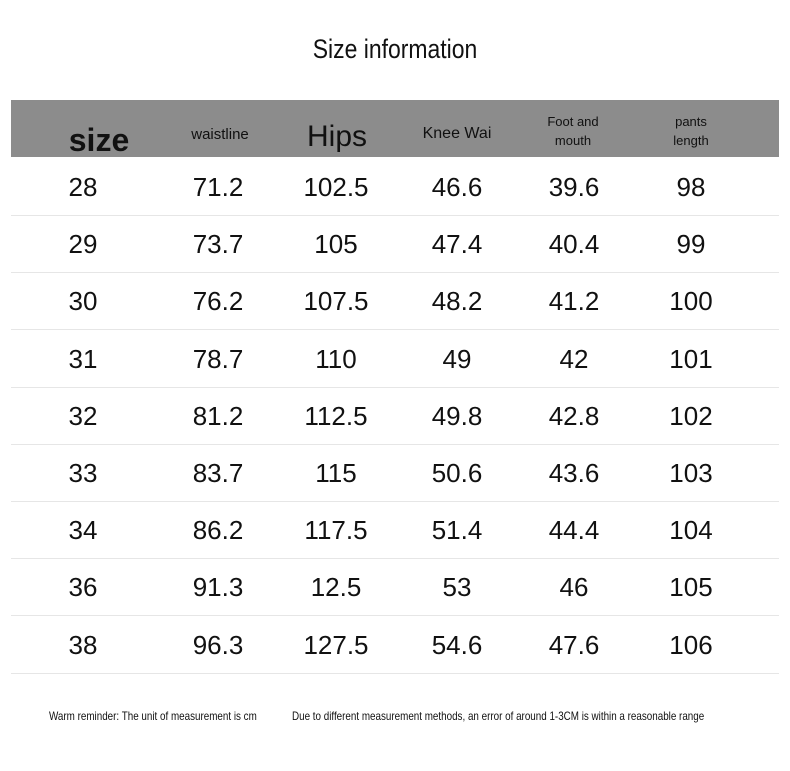  I want to click on table-cell: 117.5, so click(336, 530).